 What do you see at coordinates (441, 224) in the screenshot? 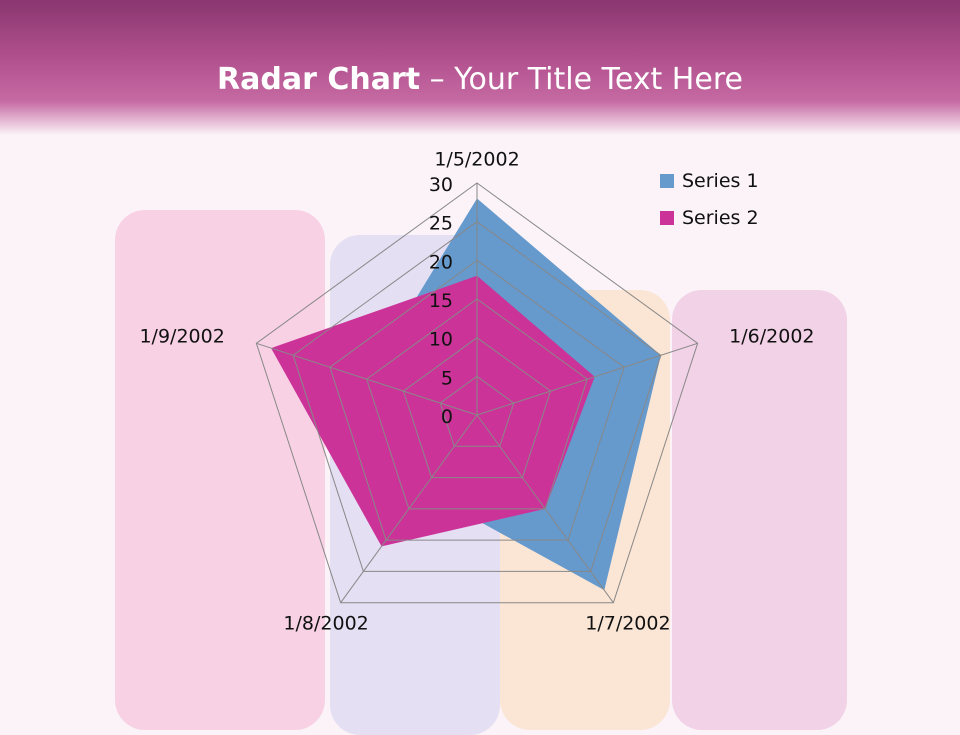
I see `tick-label: 25` at bounding box center [441, 224].